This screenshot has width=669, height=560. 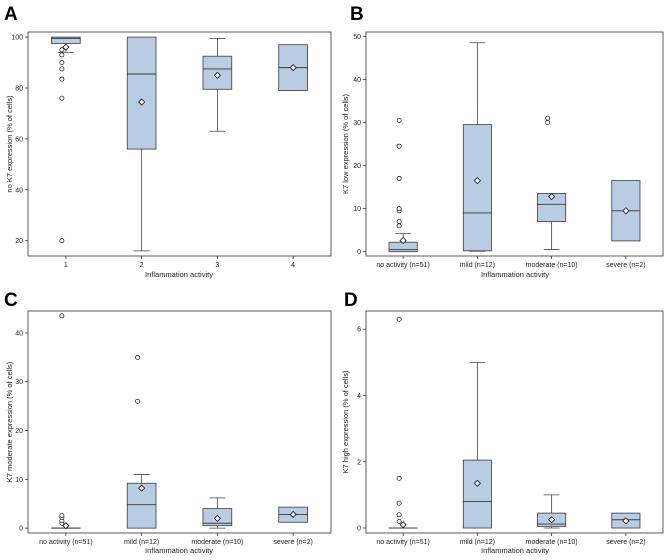 I want to click on x-tick-label-a-3: 4, so click(x=293, y=265).